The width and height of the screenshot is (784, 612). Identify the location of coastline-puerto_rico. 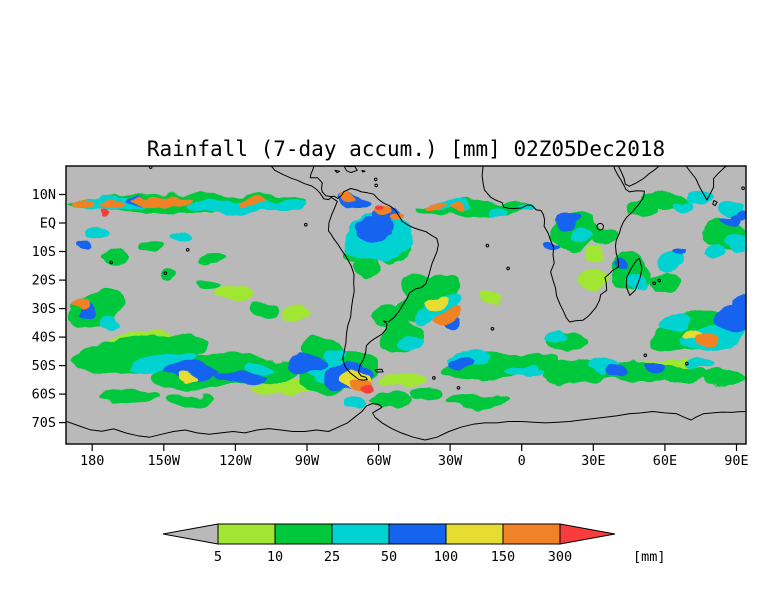
(363, 171).